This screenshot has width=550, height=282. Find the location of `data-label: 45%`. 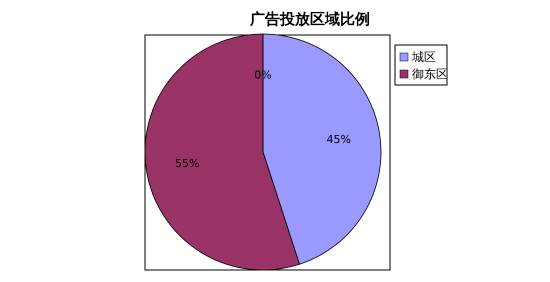

data-label: 45% is located at coordinates (338, 139).